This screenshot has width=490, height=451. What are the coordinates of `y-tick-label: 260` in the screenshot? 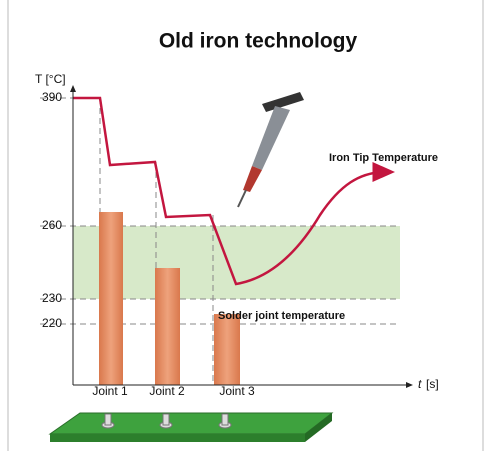 It's located at (52, 225).